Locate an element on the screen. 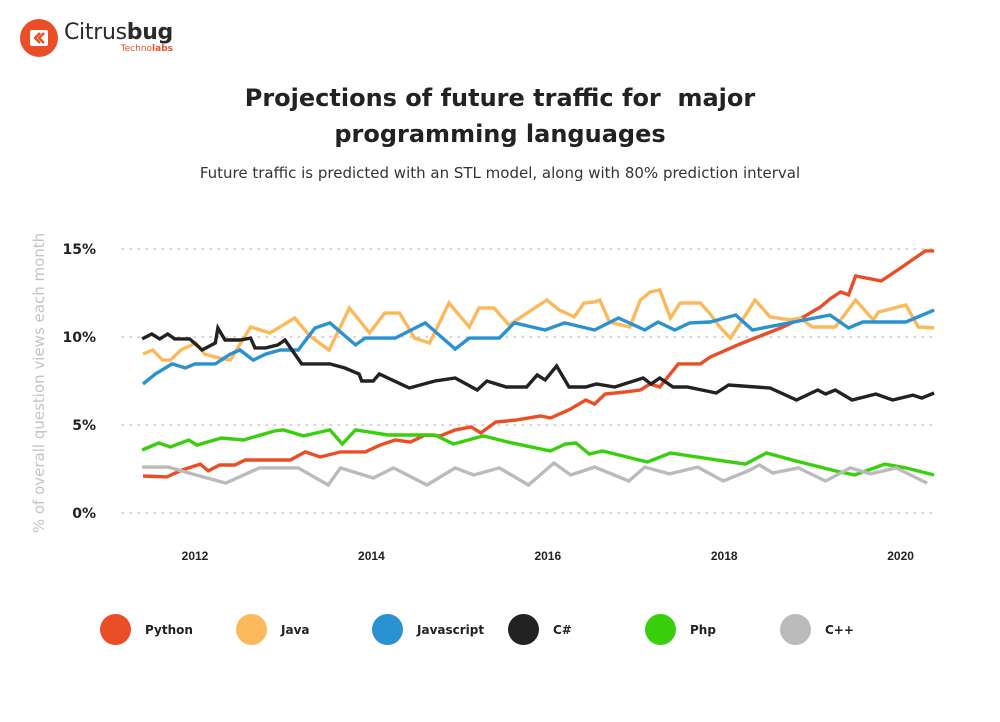  brand-subtitle: Technolabs is located at coordinates (147, 49).